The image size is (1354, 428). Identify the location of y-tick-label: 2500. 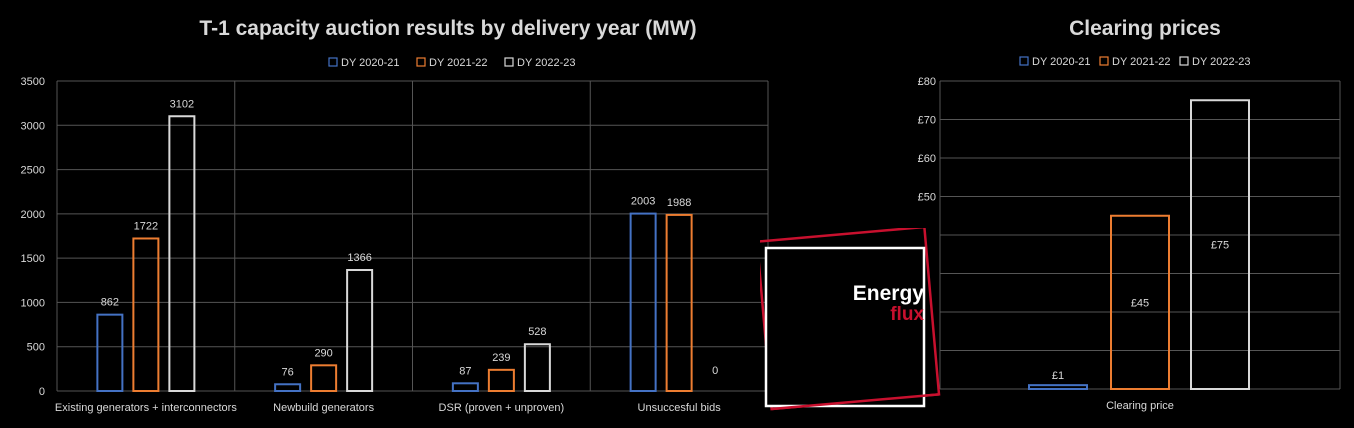
(33, 171).